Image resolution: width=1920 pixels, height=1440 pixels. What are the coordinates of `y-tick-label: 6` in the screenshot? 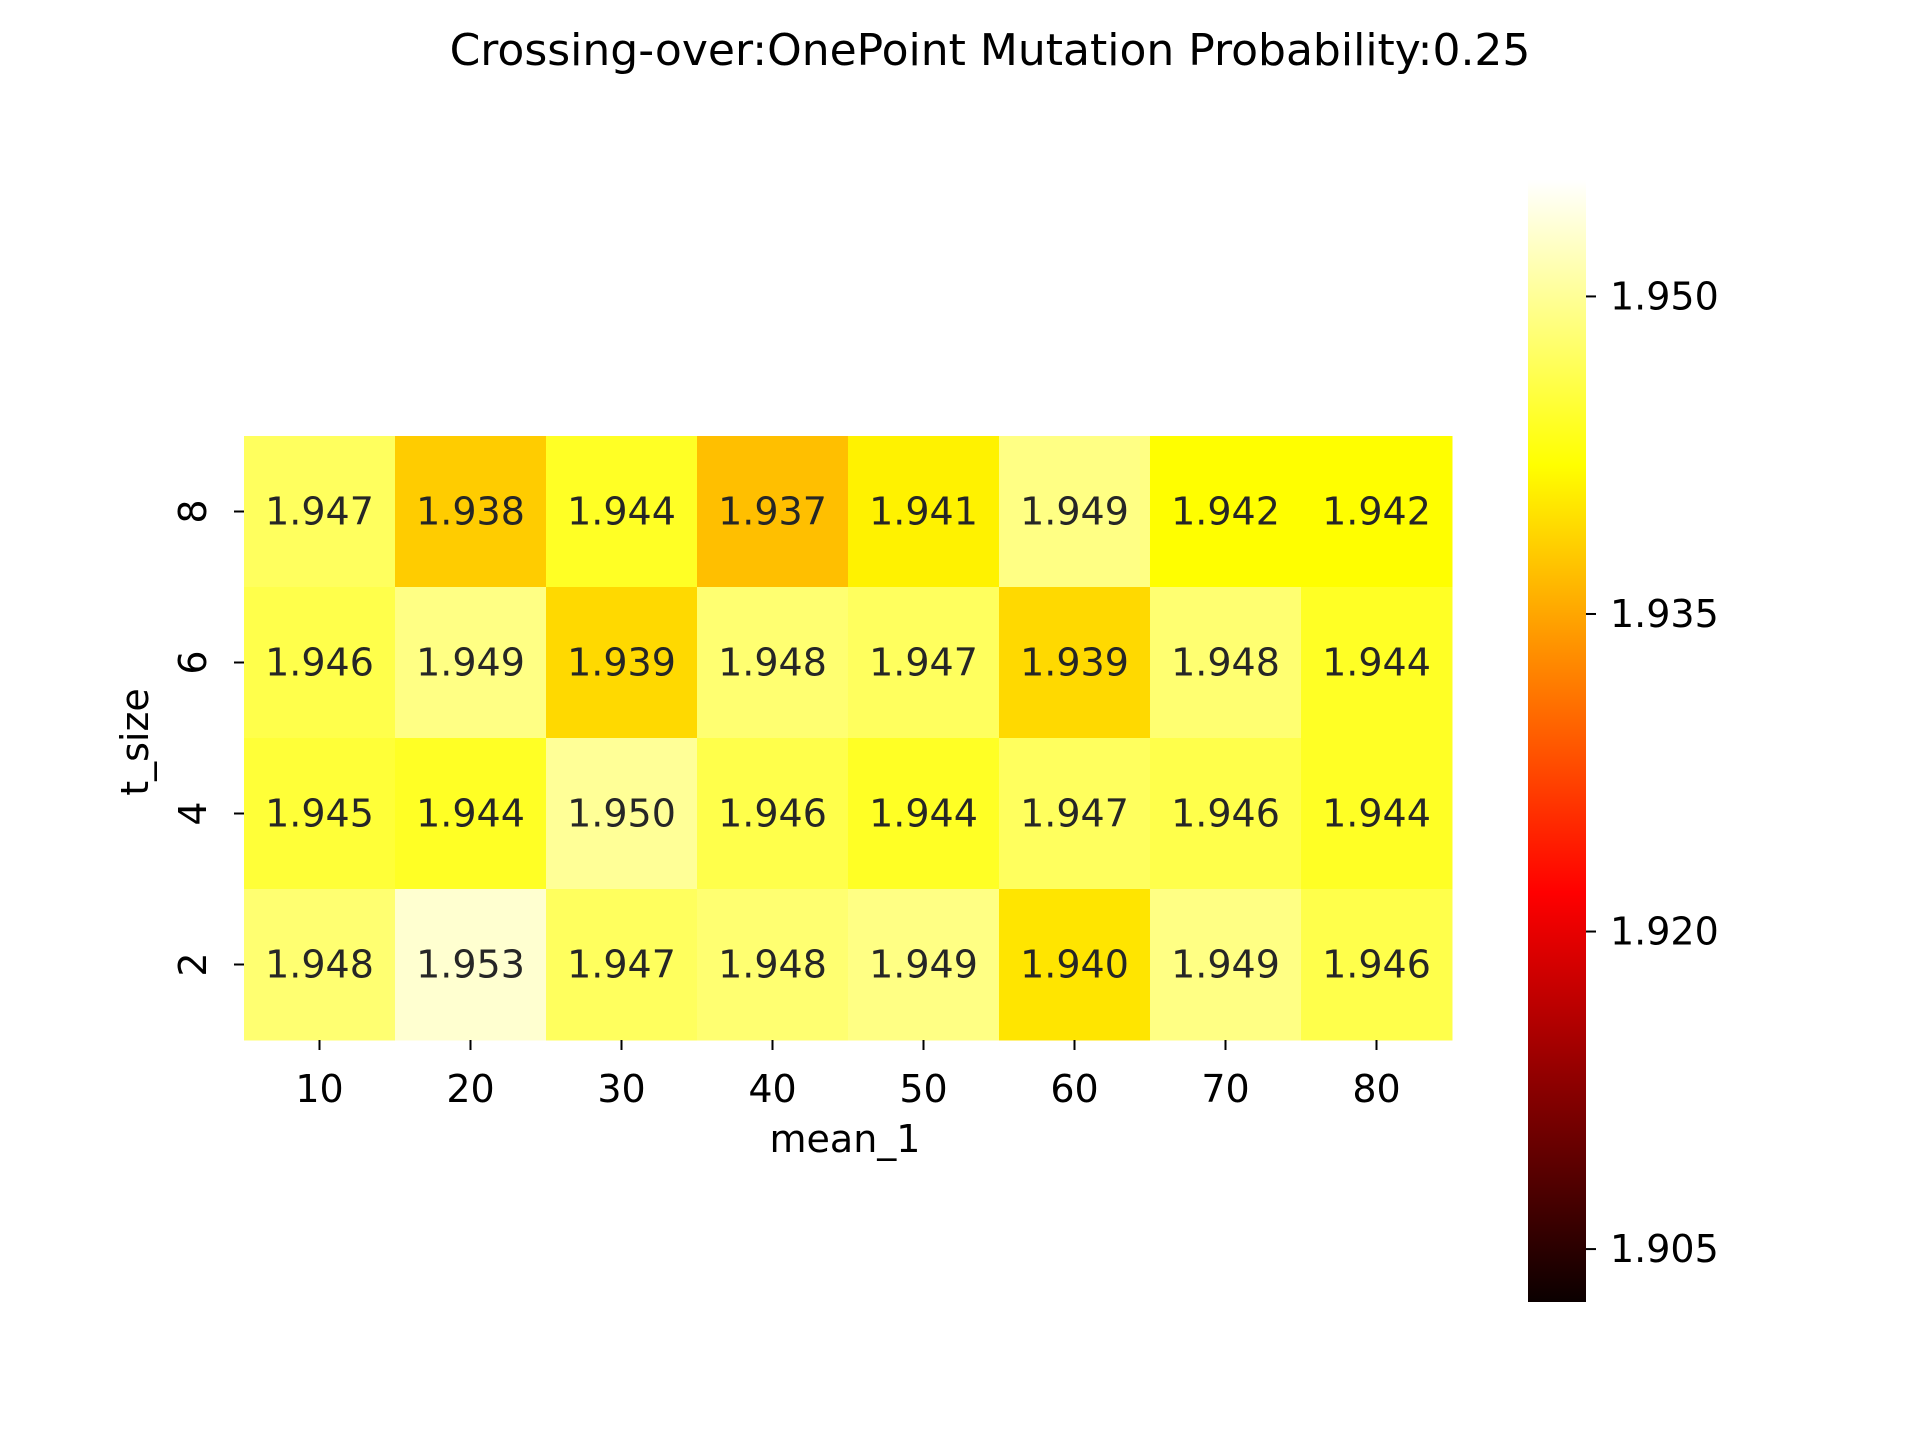 It's located at (193, 662).